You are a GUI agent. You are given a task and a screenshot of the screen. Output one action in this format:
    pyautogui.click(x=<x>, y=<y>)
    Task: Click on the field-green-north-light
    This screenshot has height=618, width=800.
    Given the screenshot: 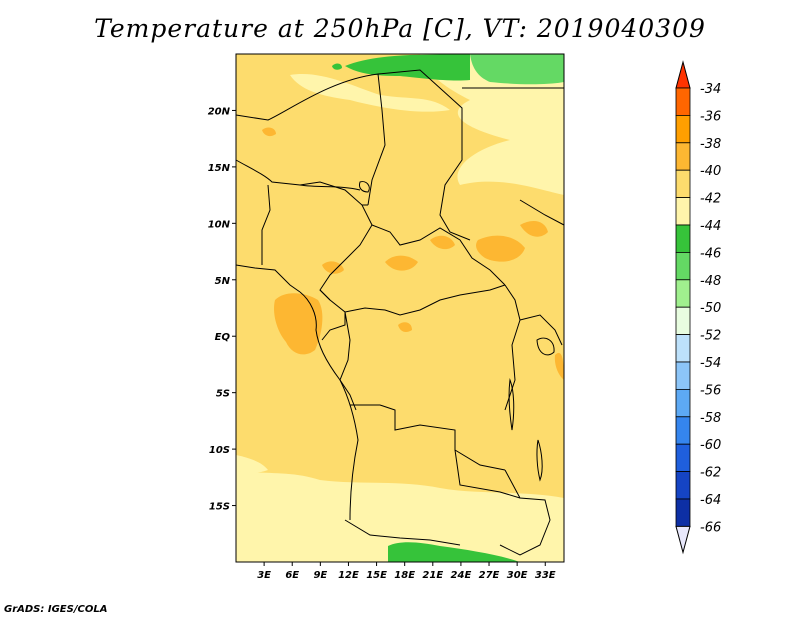 What is the action you would take?
    pyautogui.click(x=517, y=69)
    